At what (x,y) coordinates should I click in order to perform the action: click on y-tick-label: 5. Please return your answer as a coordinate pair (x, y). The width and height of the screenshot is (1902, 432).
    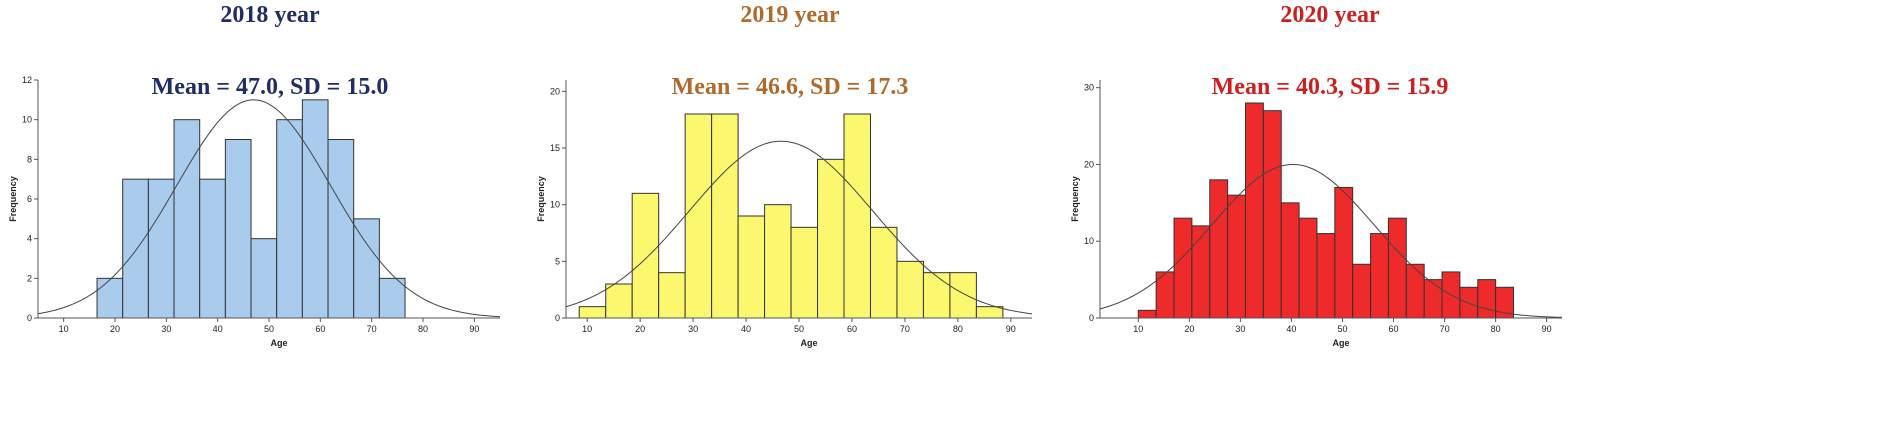
    Looking at the image, I should click on (557, 261).